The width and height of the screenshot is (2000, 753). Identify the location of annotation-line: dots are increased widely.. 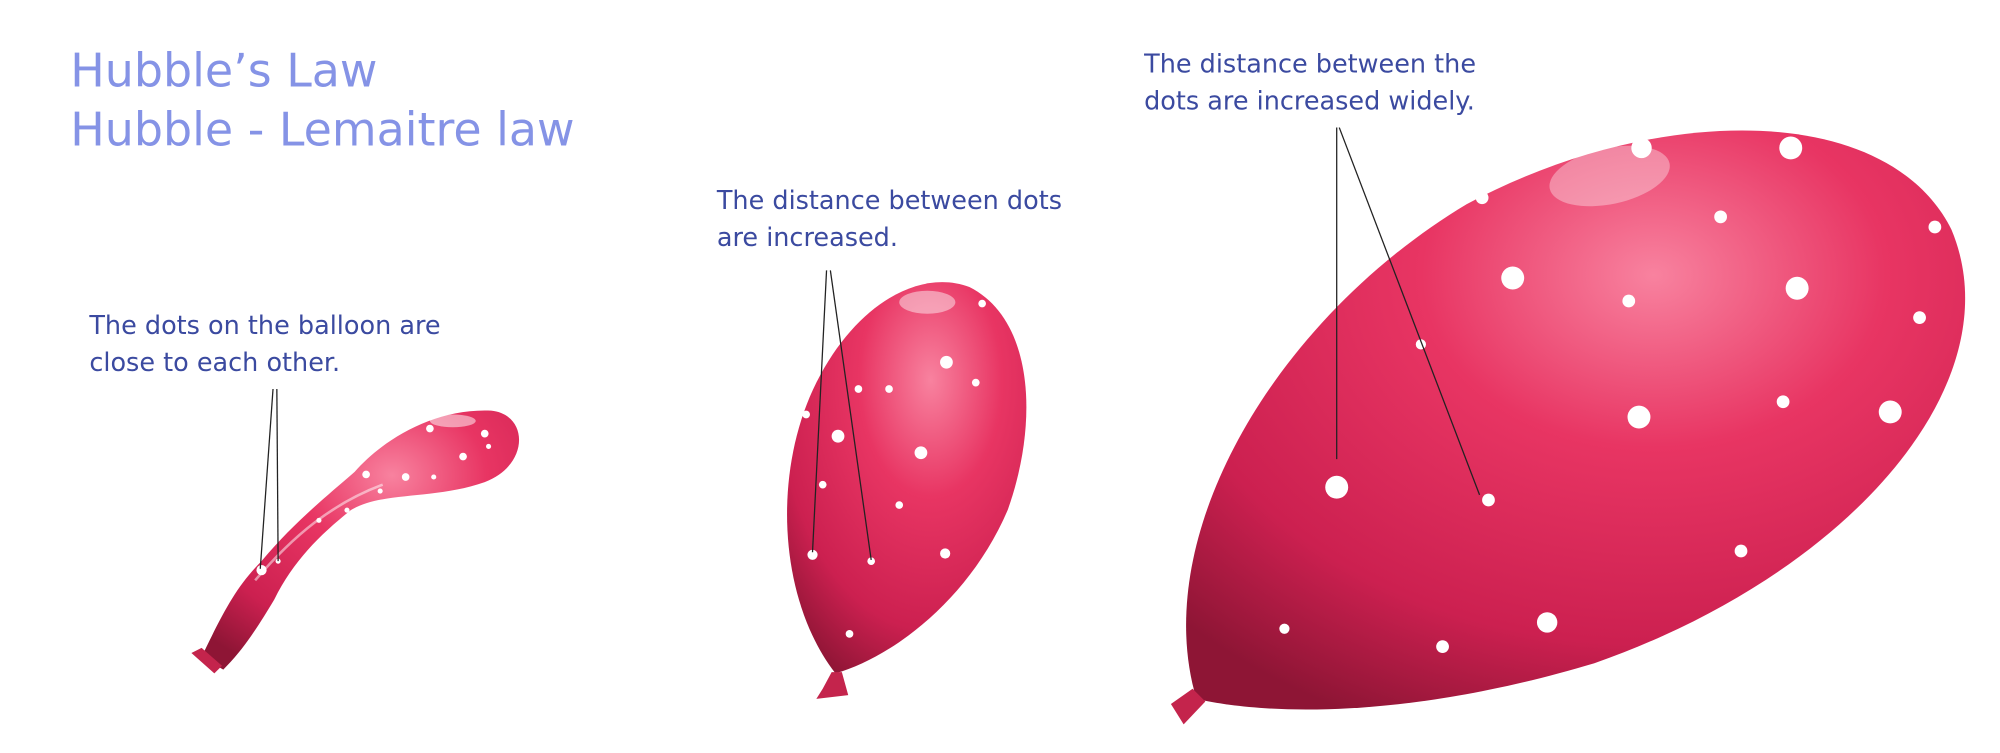
(1309, 102).